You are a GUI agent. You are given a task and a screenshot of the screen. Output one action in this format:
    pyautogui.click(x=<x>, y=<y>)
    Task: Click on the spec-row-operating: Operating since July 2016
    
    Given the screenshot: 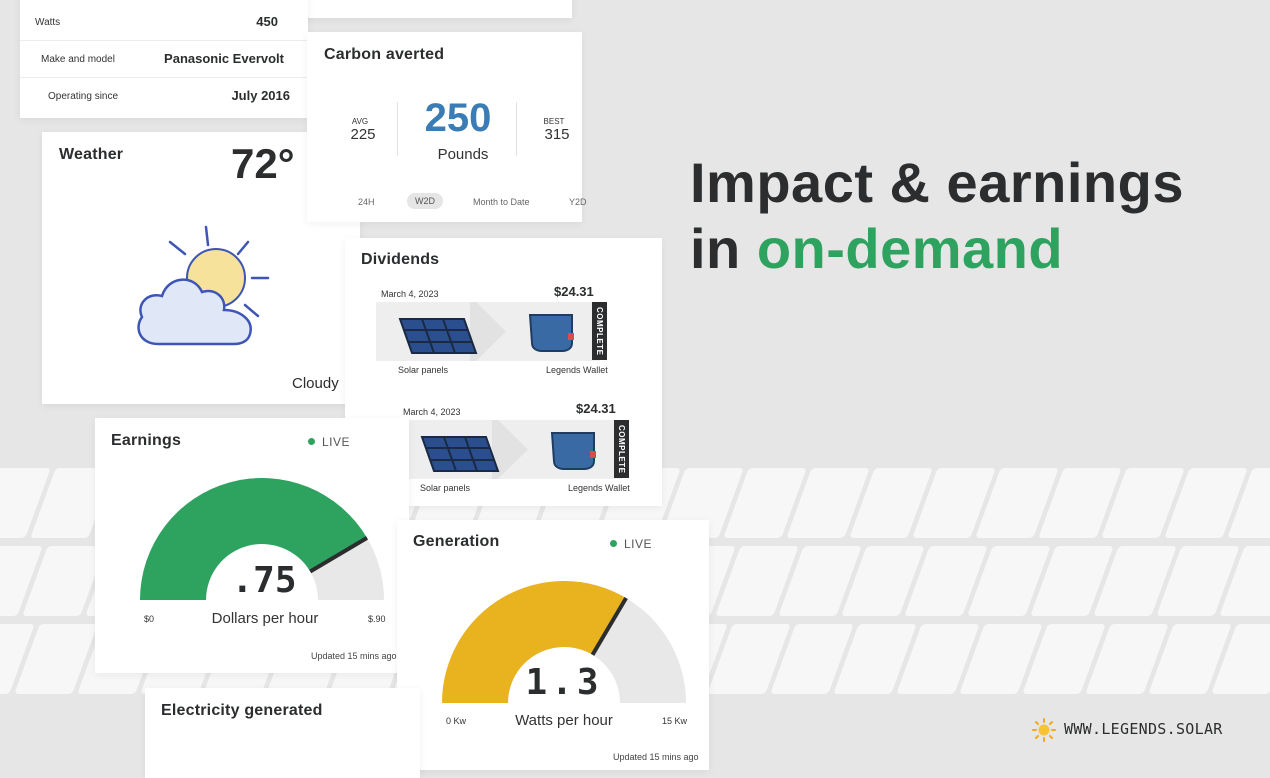 What is the action you would take?
    pyautogui.click(x=164, y=96)
    